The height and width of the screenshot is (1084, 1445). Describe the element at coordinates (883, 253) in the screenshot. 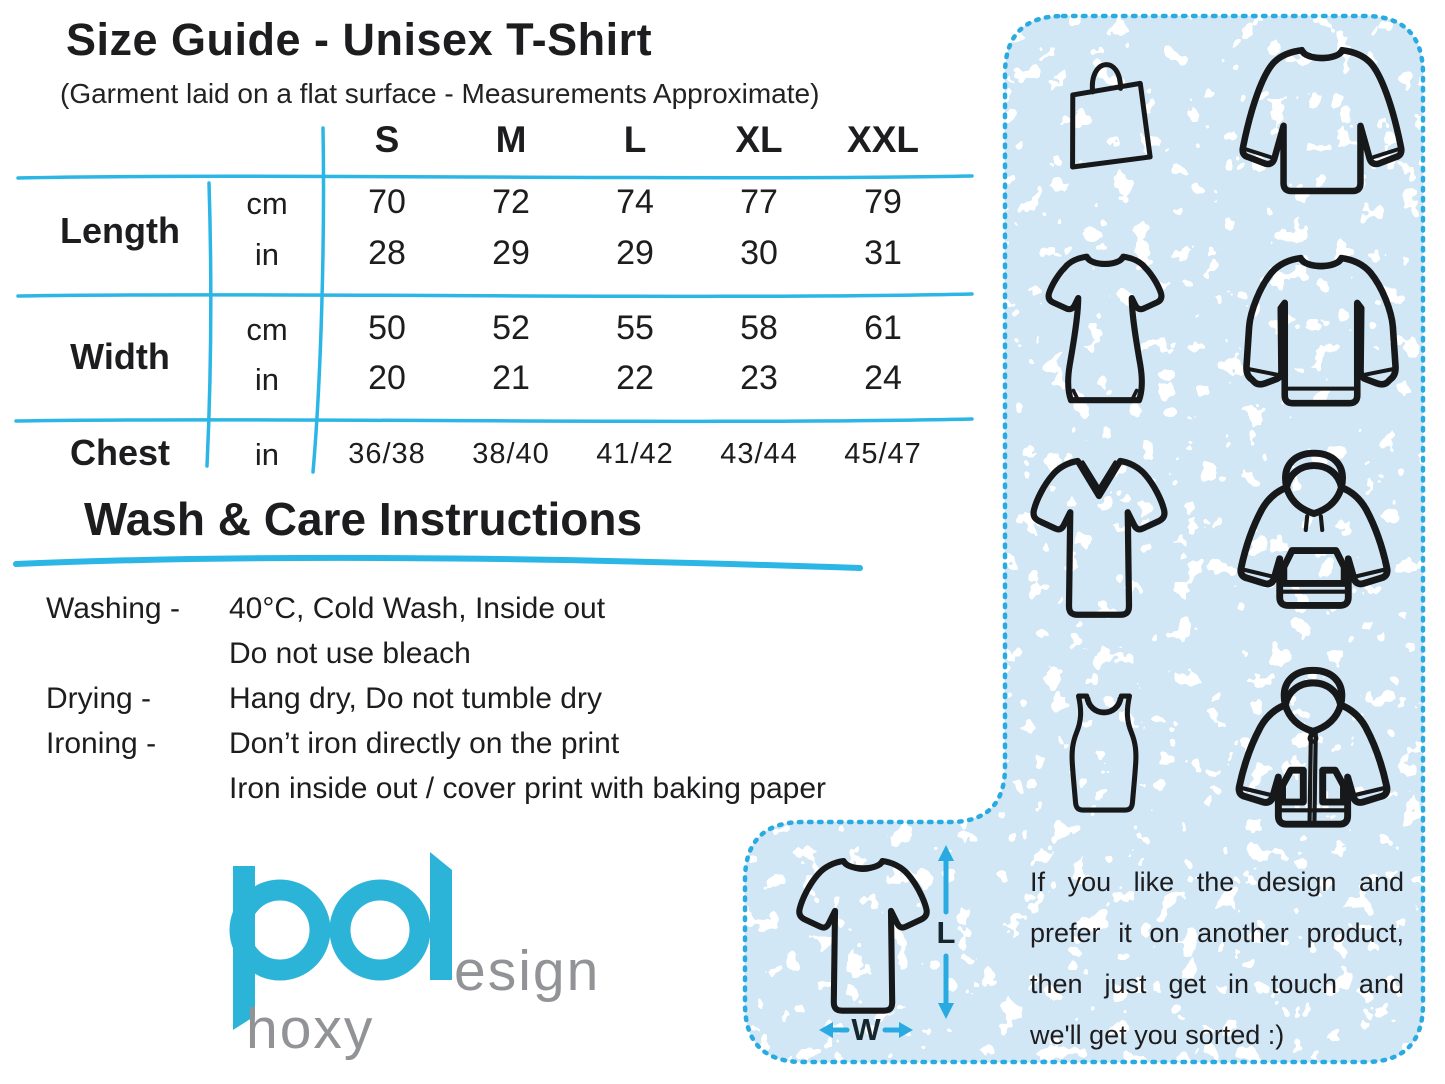

I see `table-cell: 31` at that location.